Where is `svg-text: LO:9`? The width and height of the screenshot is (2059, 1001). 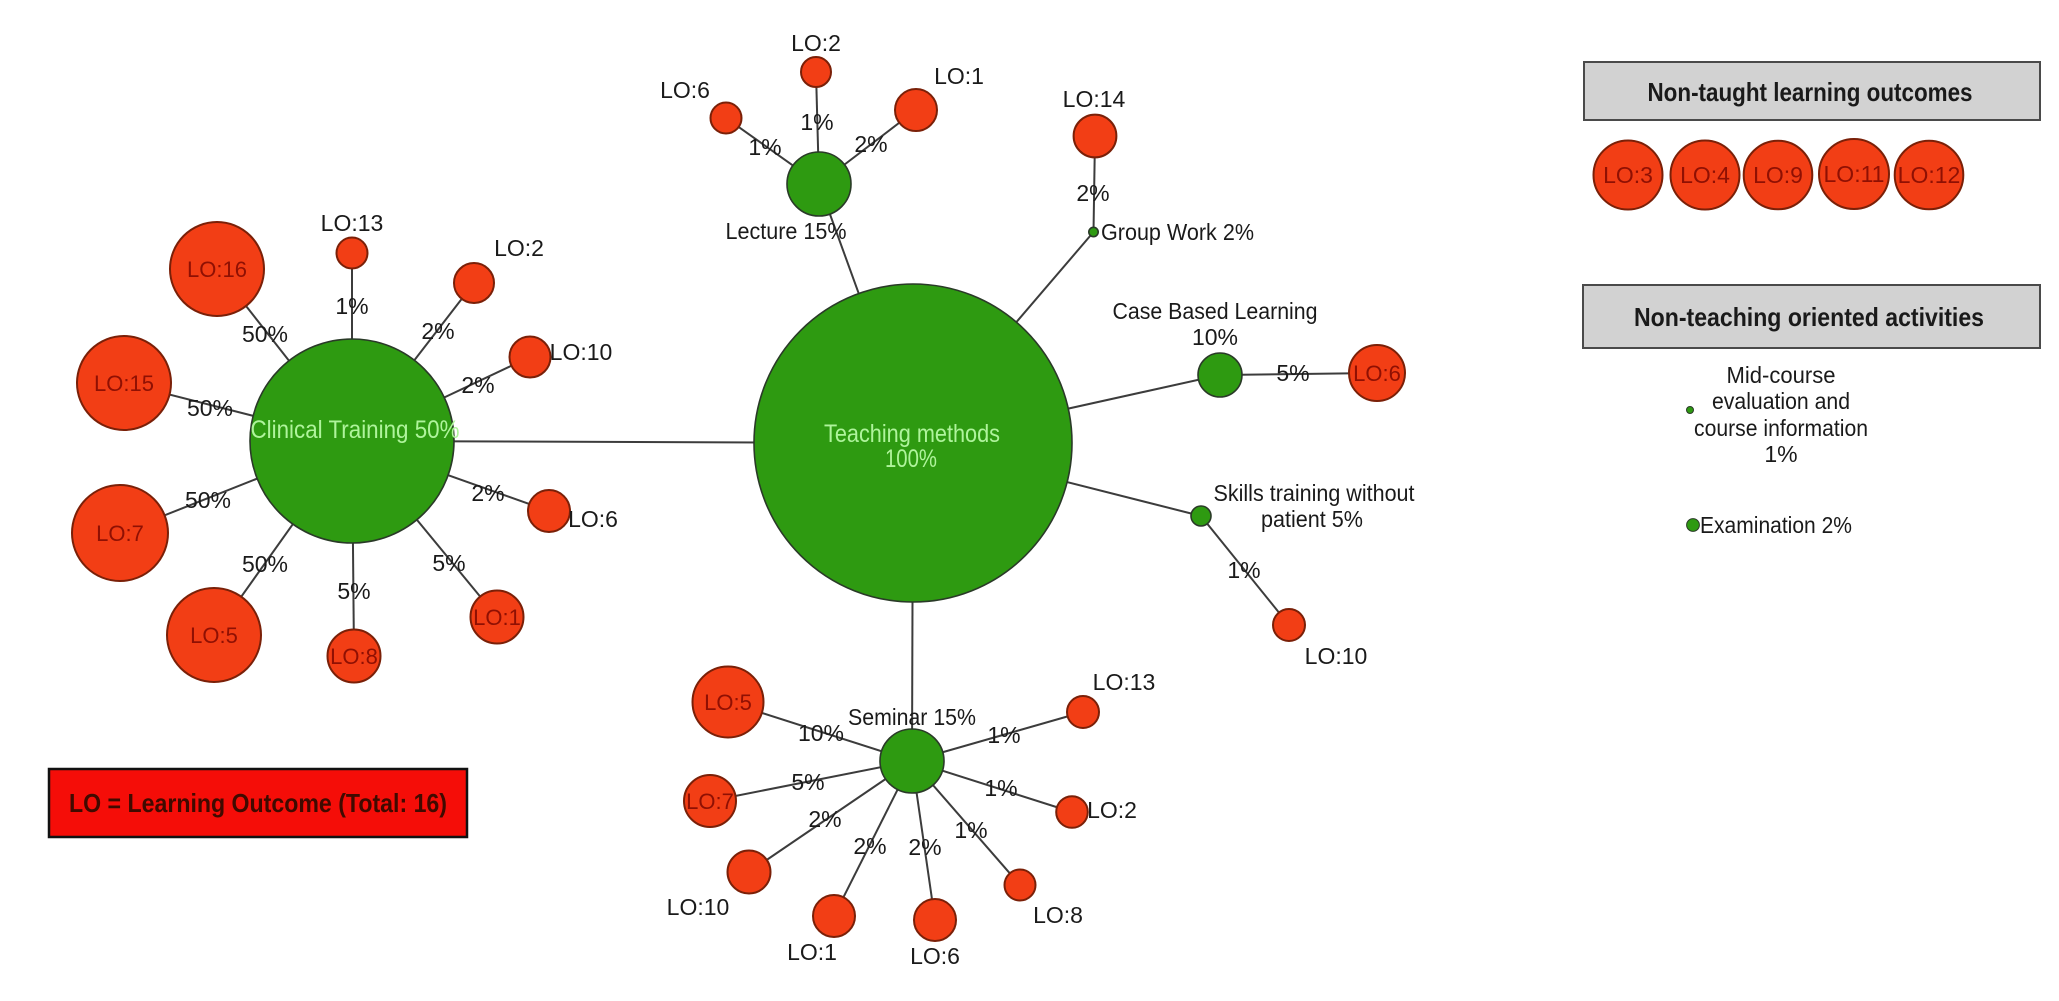 svg-text: LO:9 is located at coordinates (1778, 175).